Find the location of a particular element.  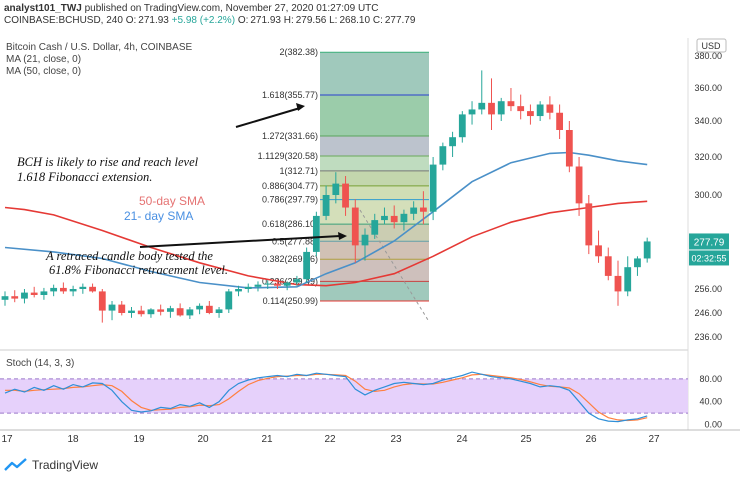

change-value: +5.98 (+2.2%) is located at coordinates (203, 20).